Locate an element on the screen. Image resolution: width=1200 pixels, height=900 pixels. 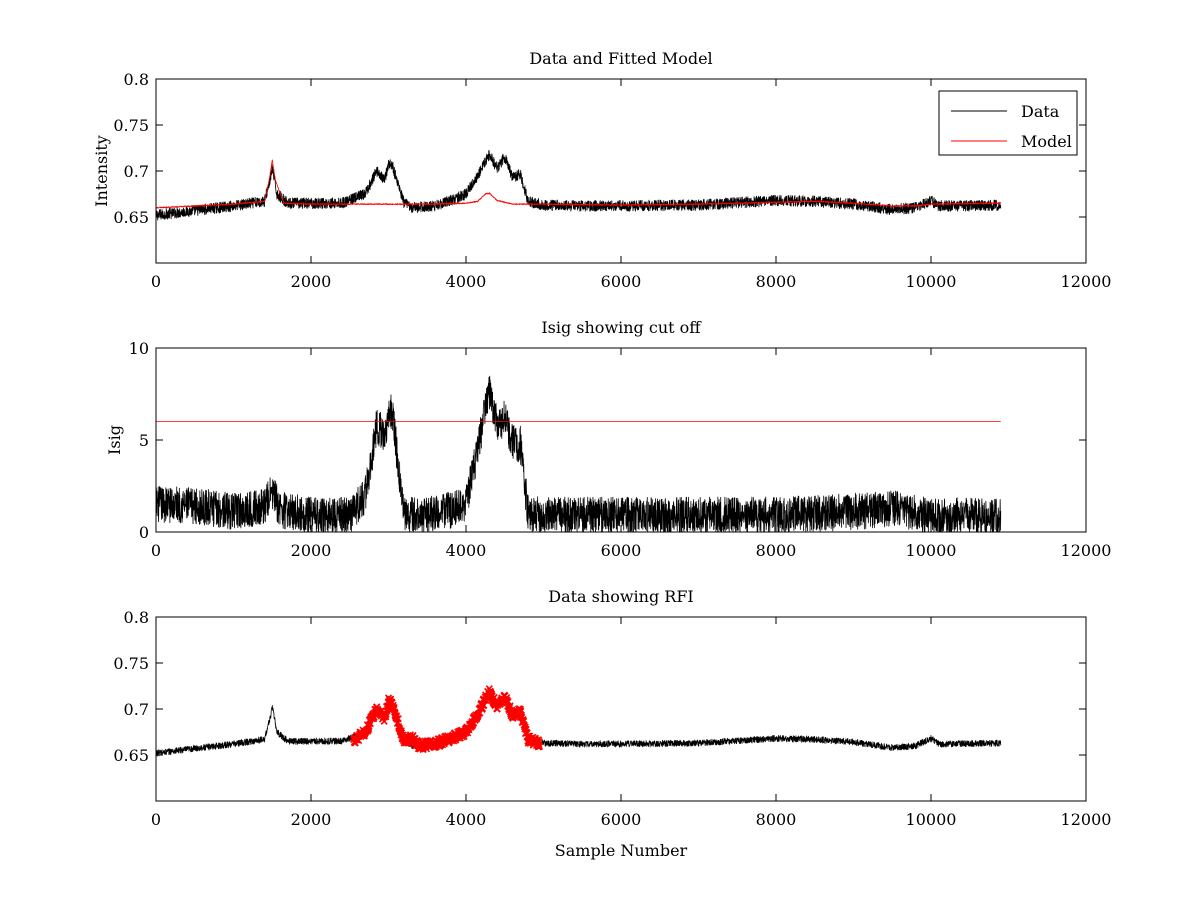
legend-box is located at coordinates (1008, 123).